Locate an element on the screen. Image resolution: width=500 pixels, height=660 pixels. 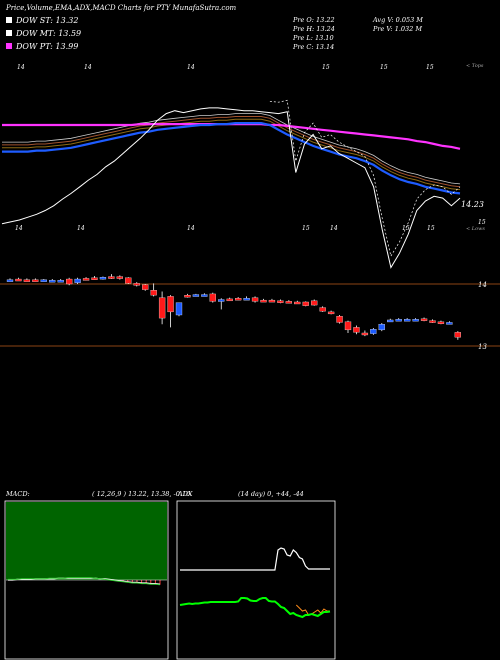
stat-high: Pre H: 13.24 is located at coordinates (313, 29).